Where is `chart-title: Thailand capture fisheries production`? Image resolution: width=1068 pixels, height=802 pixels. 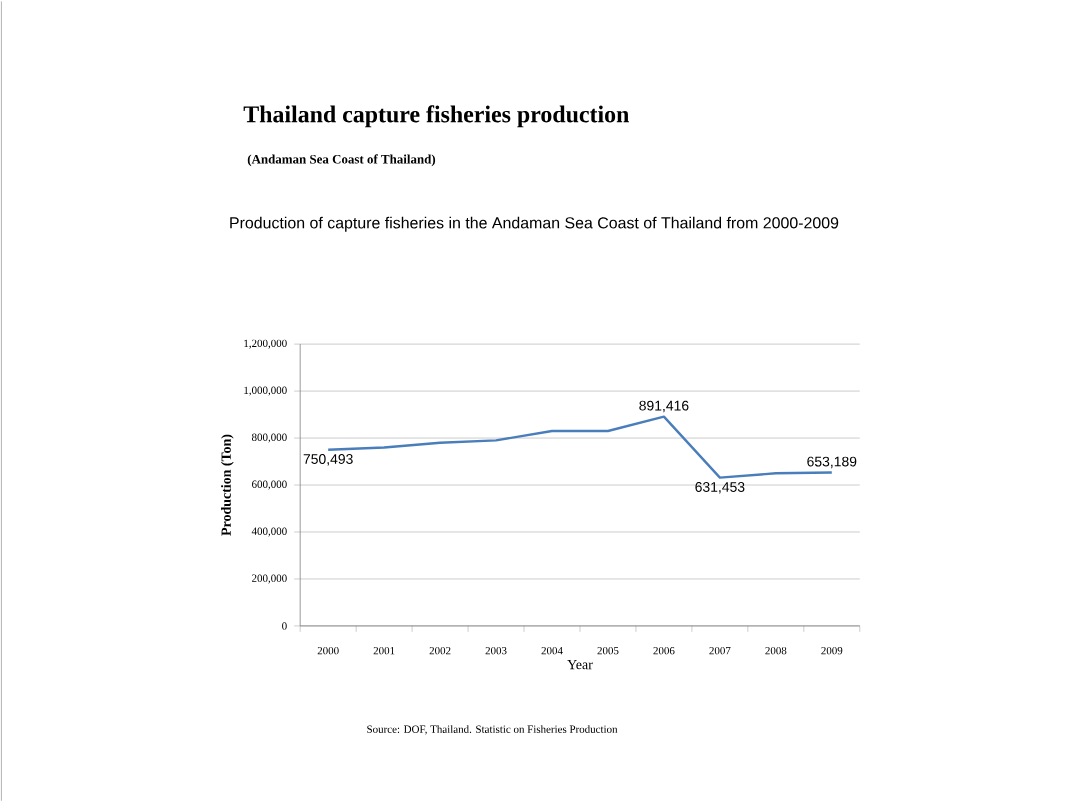
chart-title: Thailand capture fisheries production is located at coordinates (436, 116).